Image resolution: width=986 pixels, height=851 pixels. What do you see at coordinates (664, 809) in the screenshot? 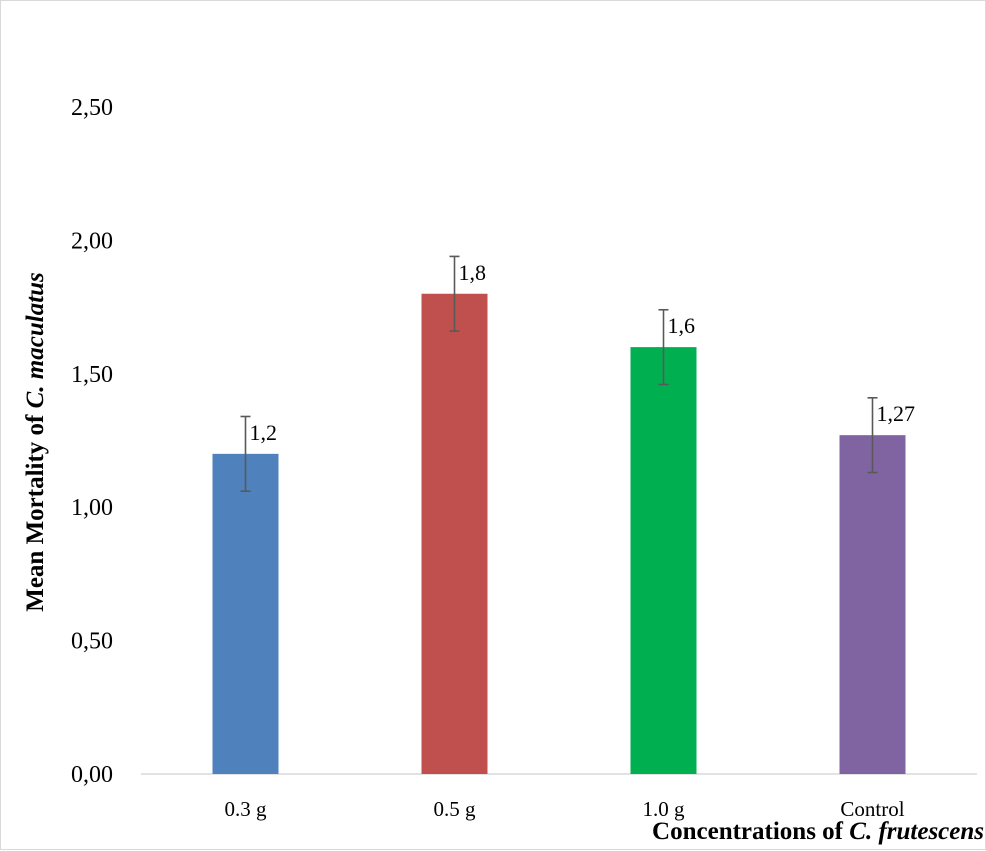
I see `x-category-label: 1.0 g` at bounding box center [664, 809].